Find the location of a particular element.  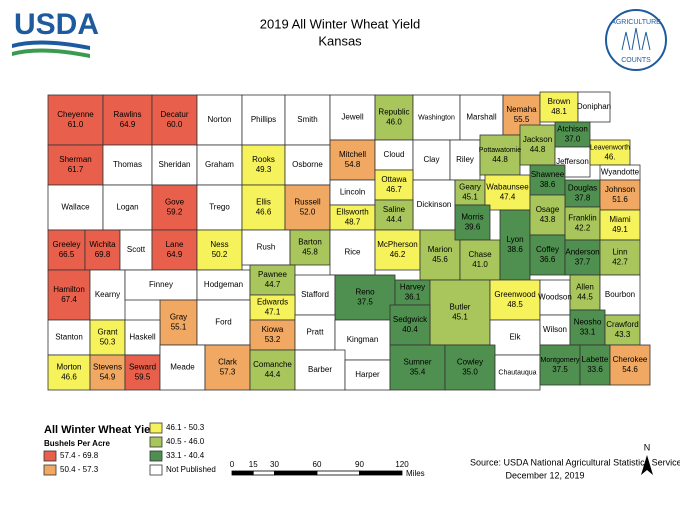

seal-text: AGRICULTURE is located at coordinates (636, 22).